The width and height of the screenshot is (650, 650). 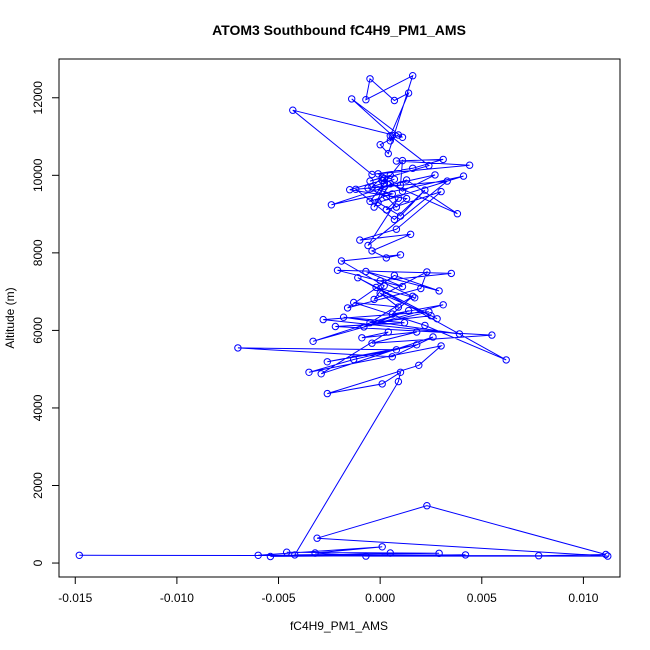 What do you see at coordinates (38, 330) in the screenshot?
I see `y-tick-label: 6000` at bounding box center [38, 330].